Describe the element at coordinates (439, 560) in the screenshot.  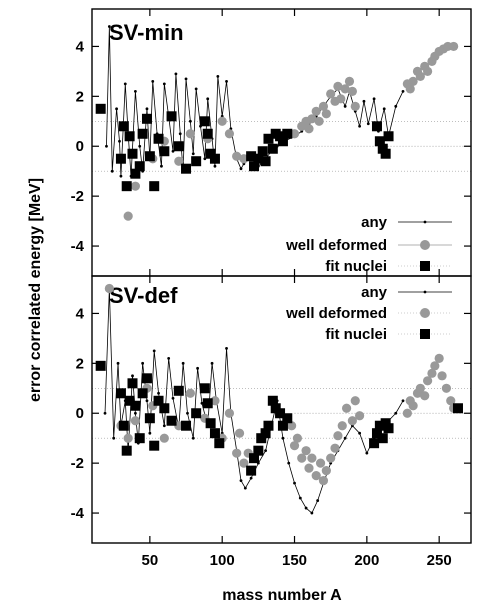
I see `x-tick-label: 250` at that location.